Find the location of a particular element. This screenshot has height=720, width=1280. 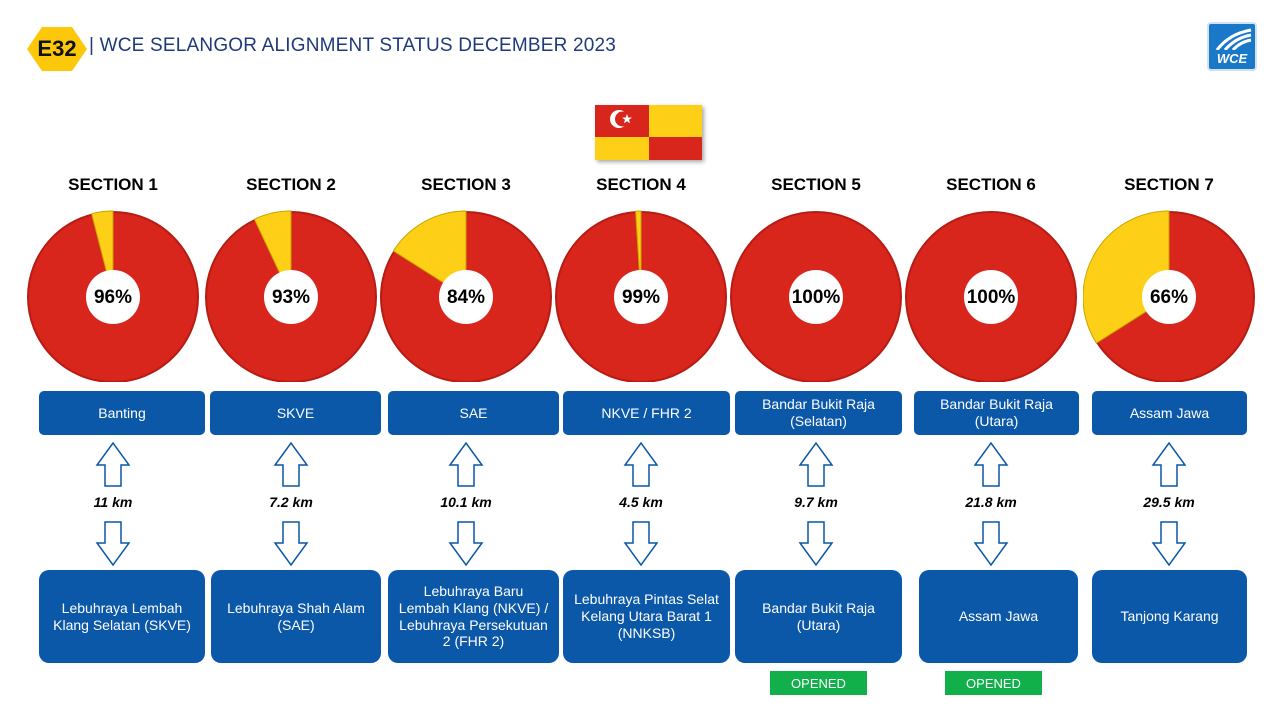

distance-label: 21.8 km is located at coordinates (991, 502).